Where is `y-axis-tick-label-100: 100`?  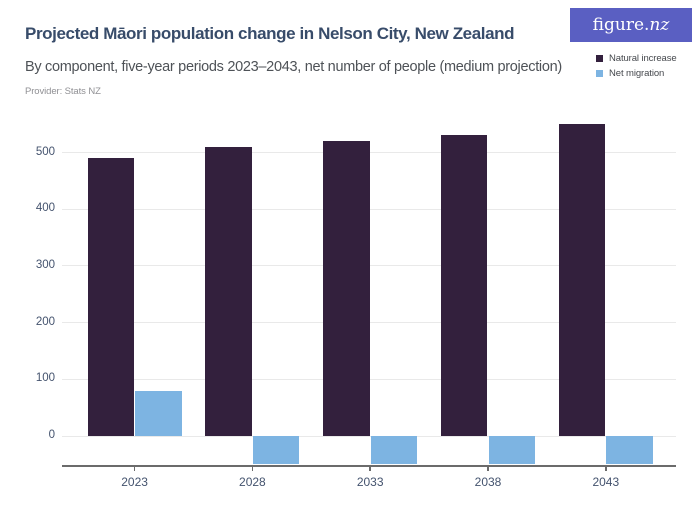 y-axis-tick-label-100: 100 is located at coordinates (45, 378).